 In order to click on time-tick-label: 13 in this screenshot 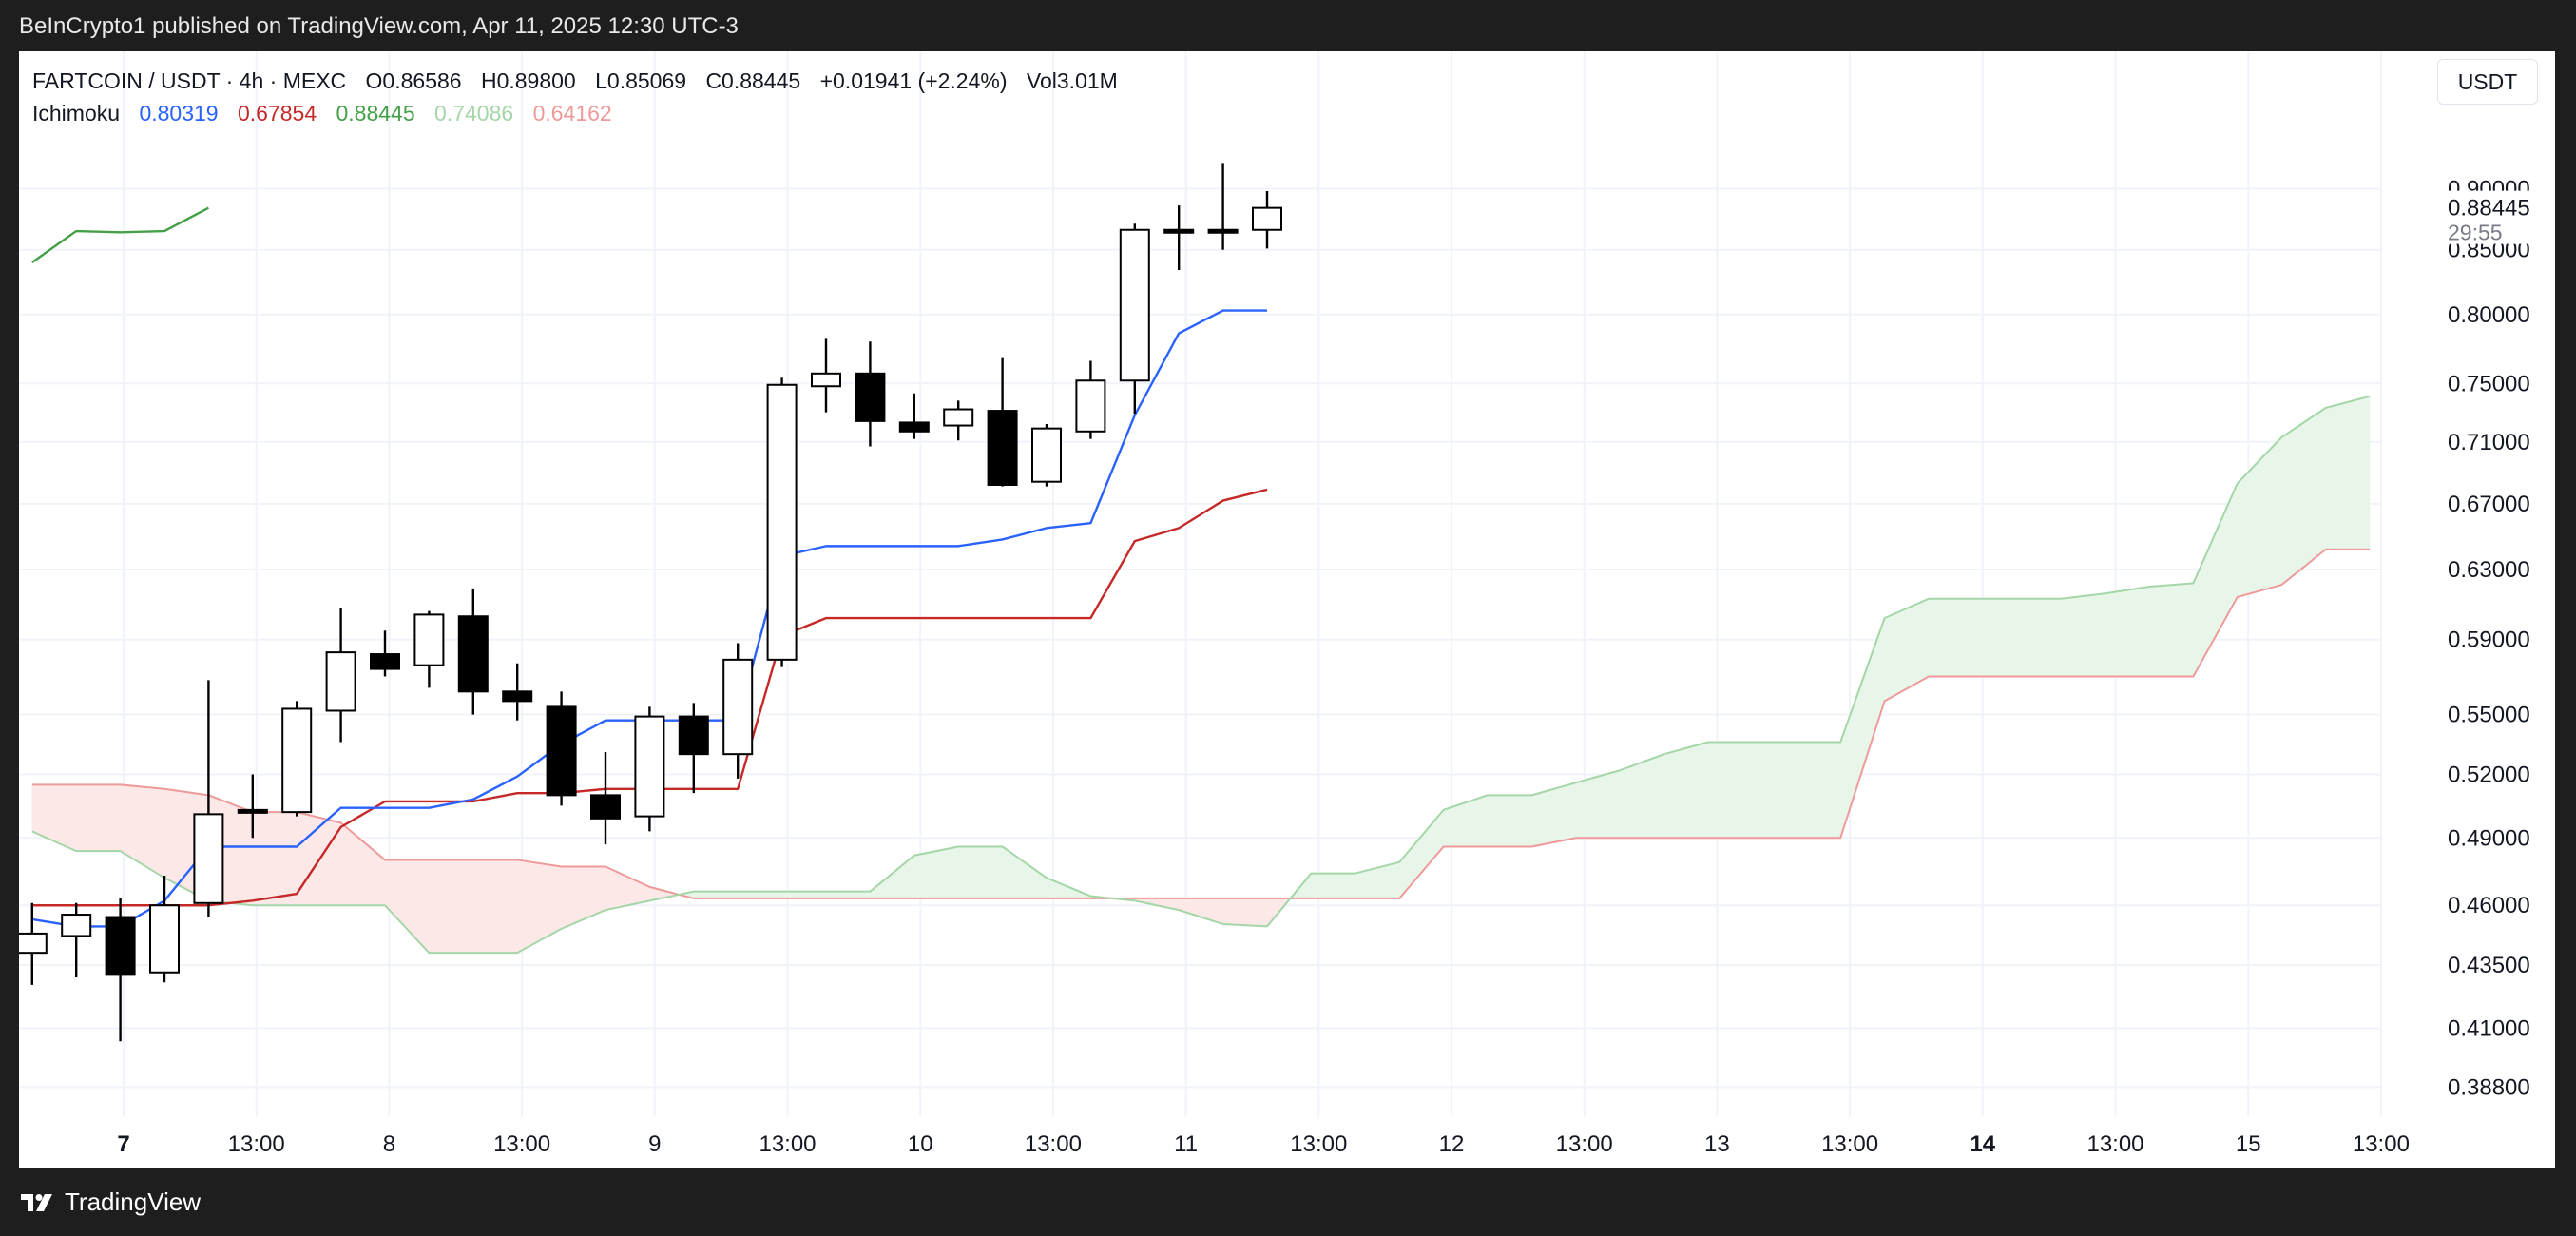, I will do `click(1717, 1144)`.